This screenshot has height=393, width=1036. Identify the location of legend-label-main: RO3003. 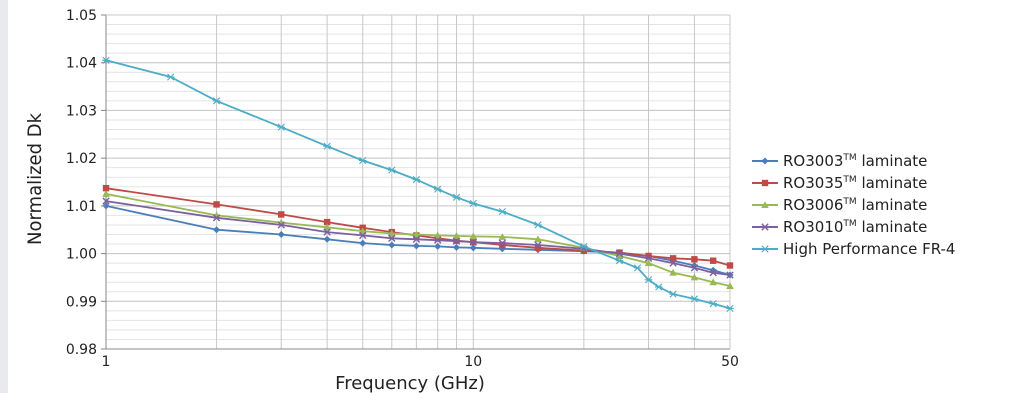
(813, 161).